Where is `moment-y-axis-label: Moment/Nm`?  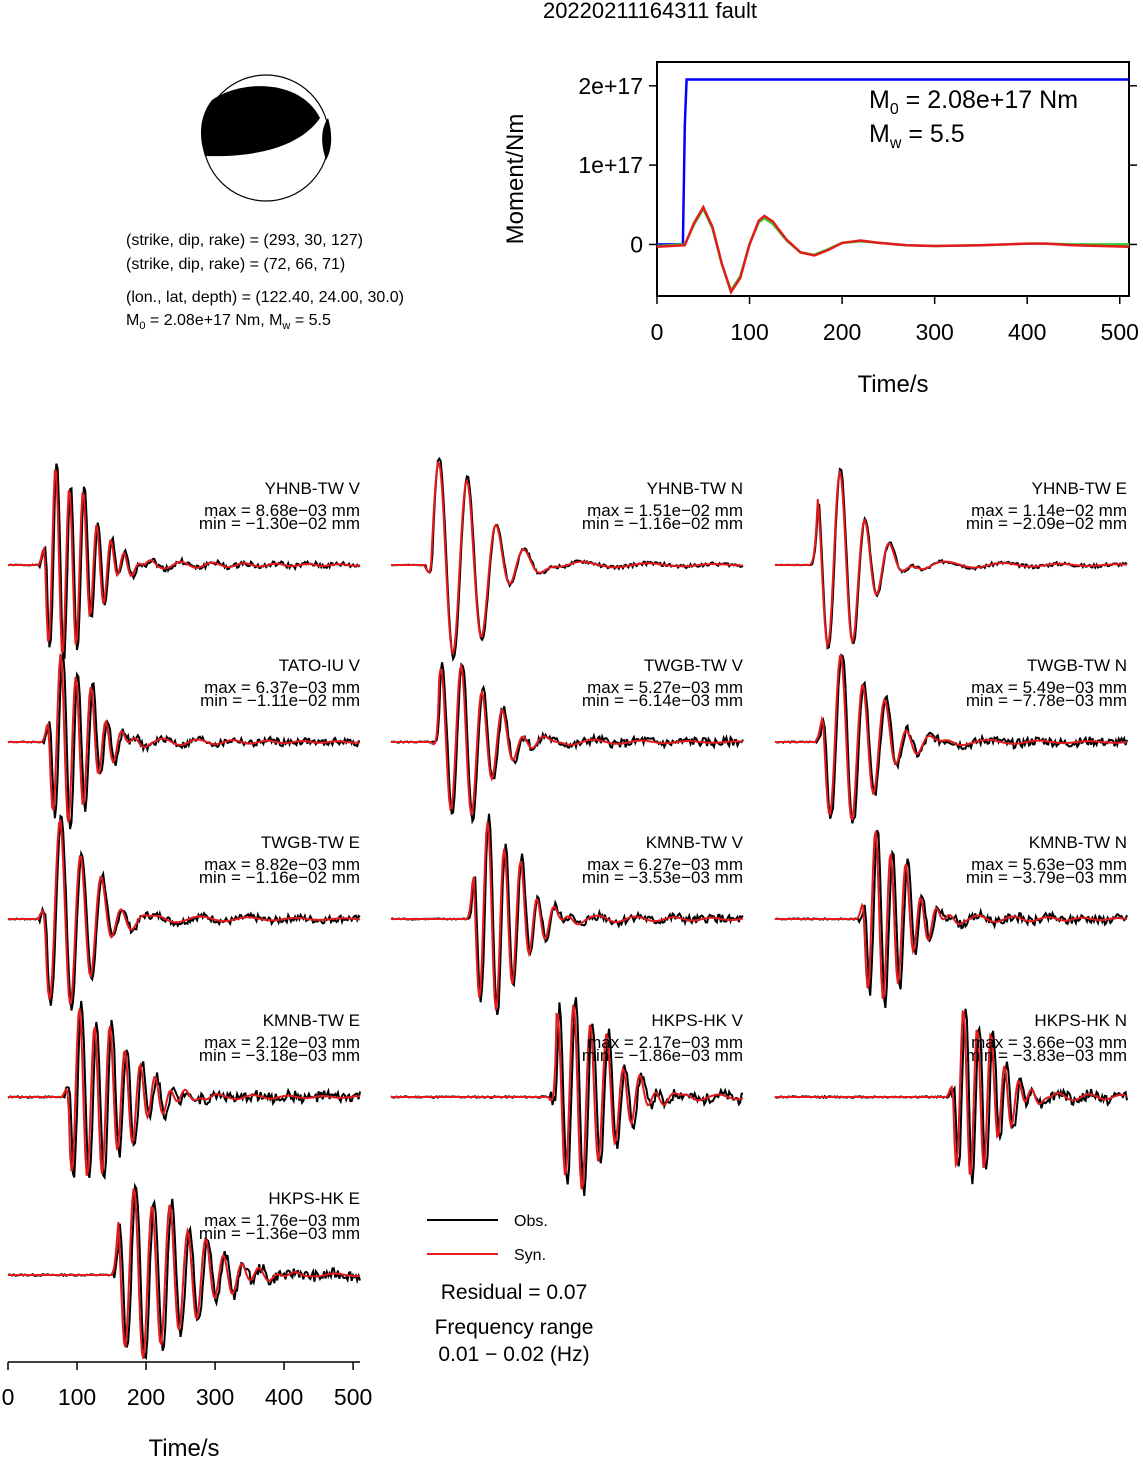
moment-y-axis-label: Moment/Nm is located at coordinates (515, 179).